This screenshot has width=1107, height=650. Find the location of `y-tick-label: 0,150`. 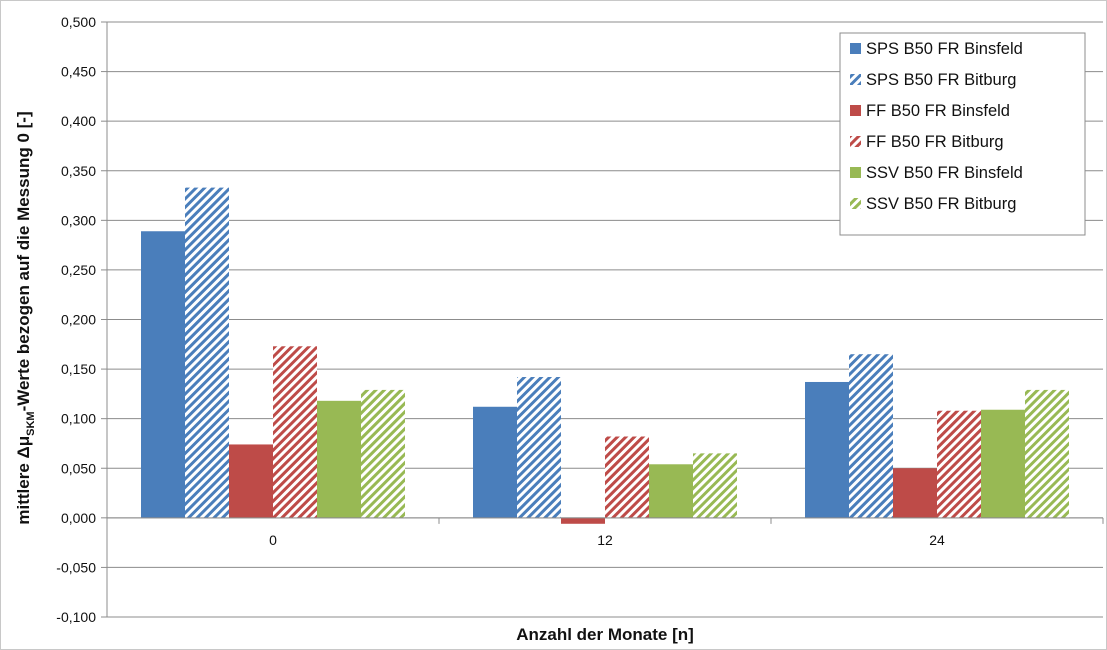

y-tick-label: 0,150 is located at coordinates (78, 369).